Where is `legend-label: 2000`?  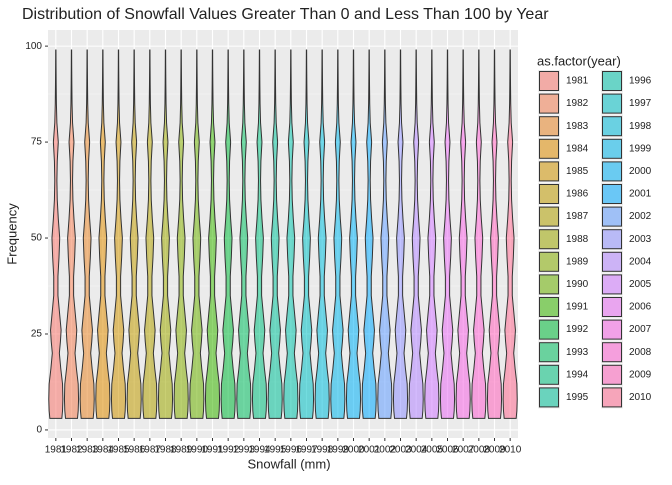
legend-label: 2000 is located at coordinates (640, 171).